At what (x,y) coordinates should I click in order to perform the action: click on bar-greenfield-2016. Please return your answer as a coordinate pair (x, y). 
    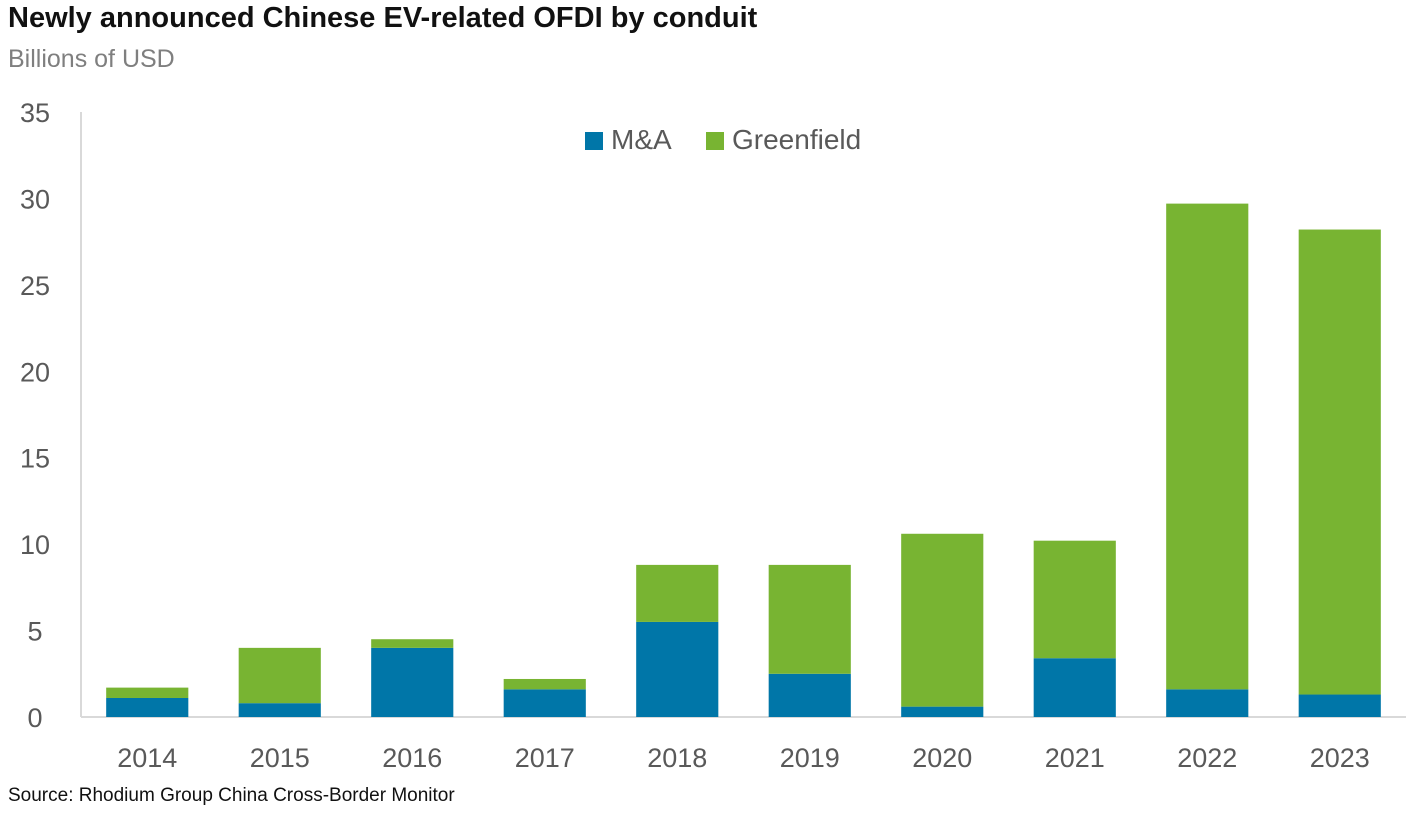
    Looking at the image, I should click on (412, 643).